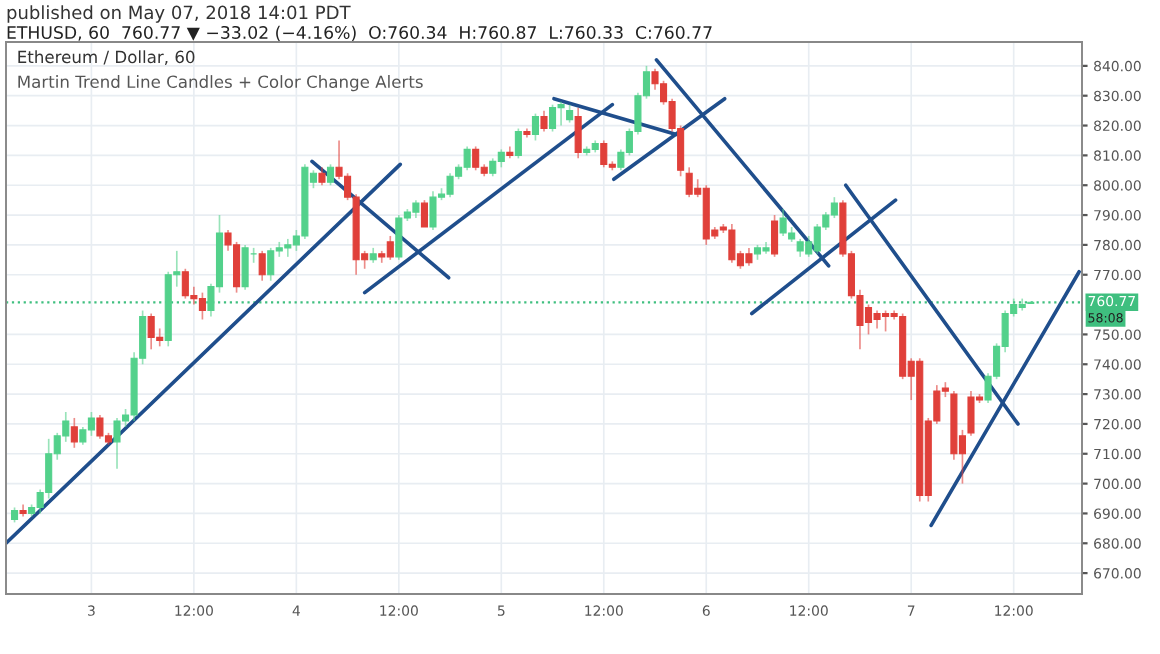 The height and width of the screenshot is (654, 1160). Describe the element at coordinates (179, 14) in the screenshot. I see `text: published on May 07, 2018 14:01 PDT` at that location.